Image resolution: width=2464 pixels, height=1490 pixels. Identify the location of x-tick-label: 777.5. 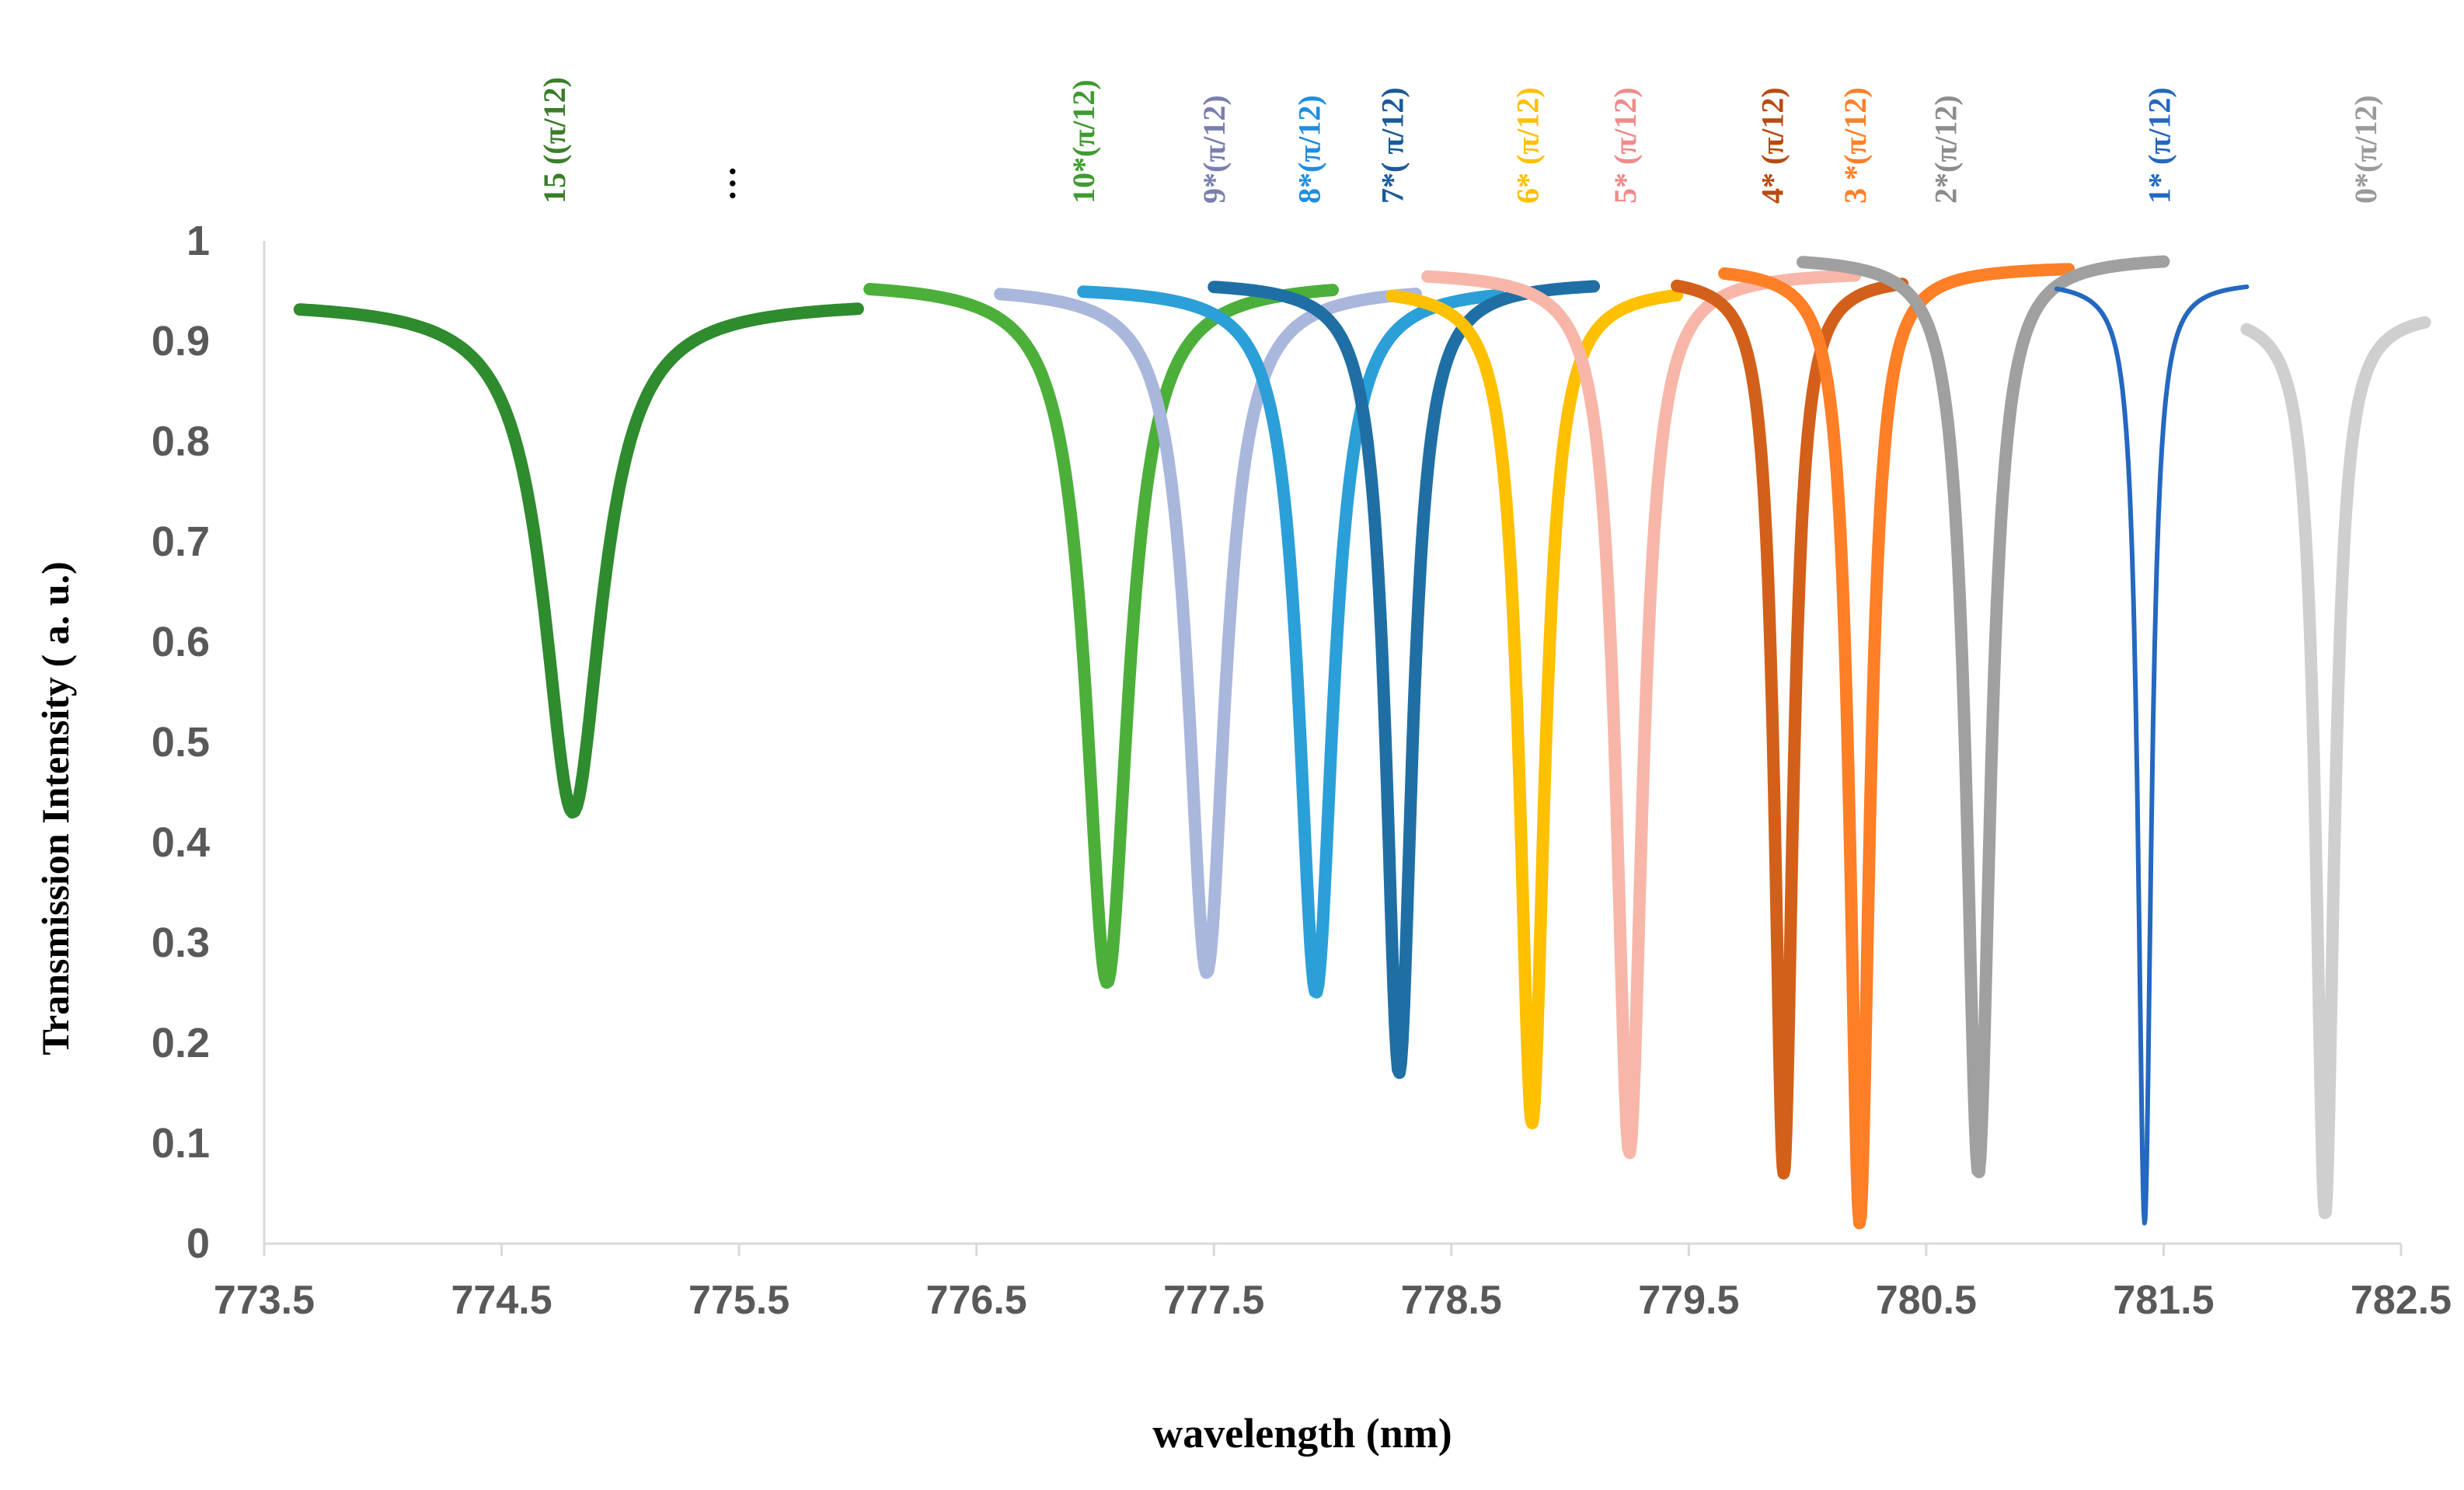
(1213, 1300).